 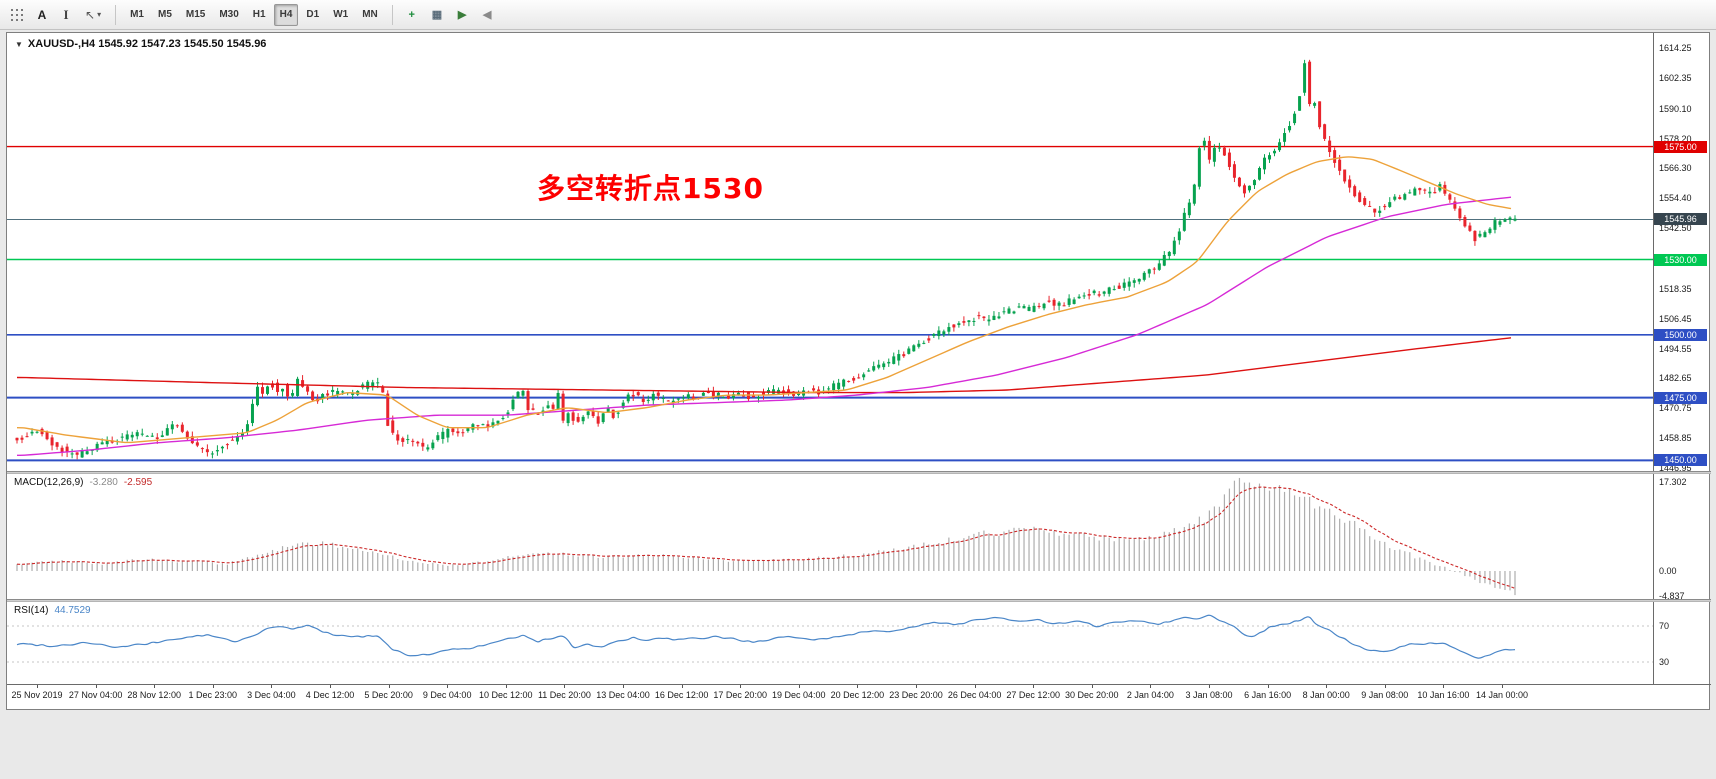 What do you see at coordinates (1675, 168) in the screenshot?
I see `price-scale-tick: 1566.30` at bounding box center [1675, 168].